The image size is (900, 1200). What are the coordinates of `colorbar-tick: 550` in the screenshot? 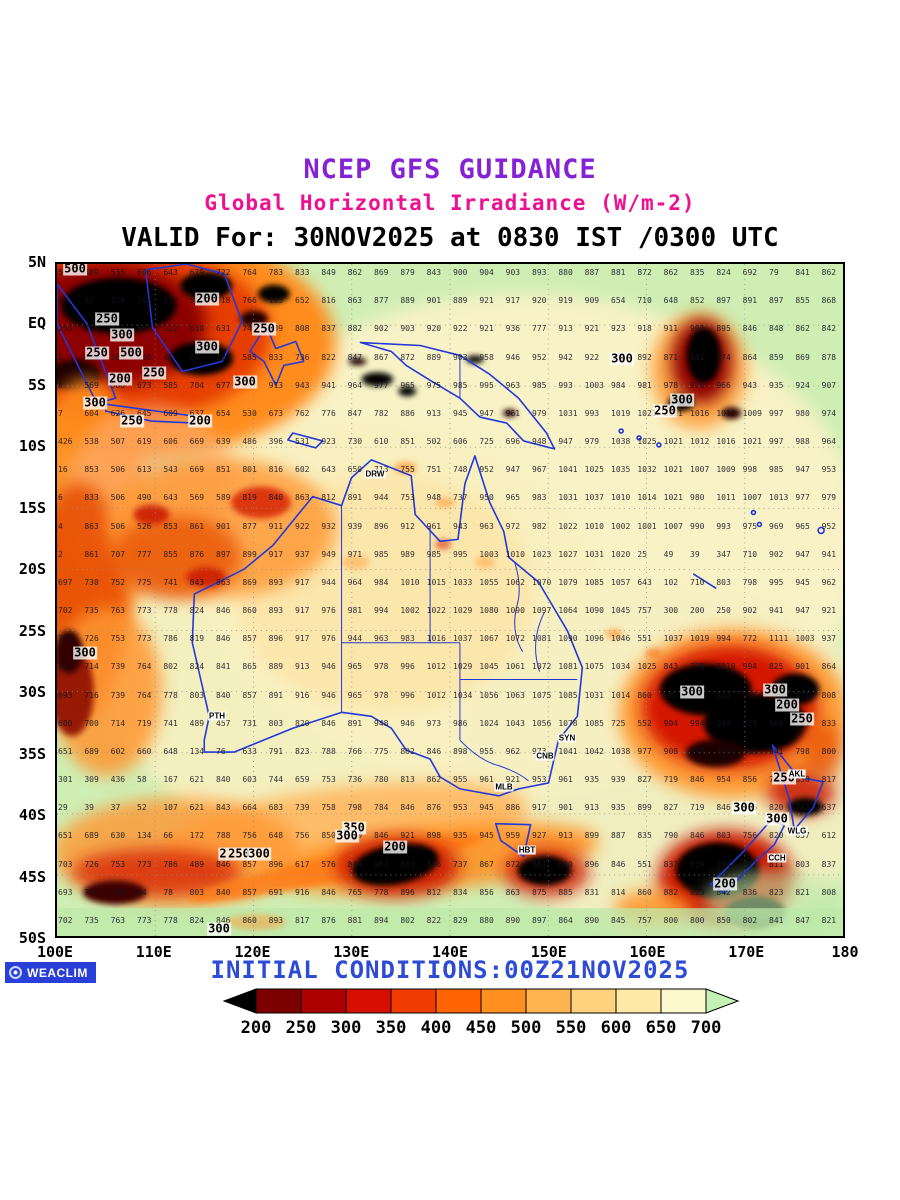 It's located at (571, 1028).